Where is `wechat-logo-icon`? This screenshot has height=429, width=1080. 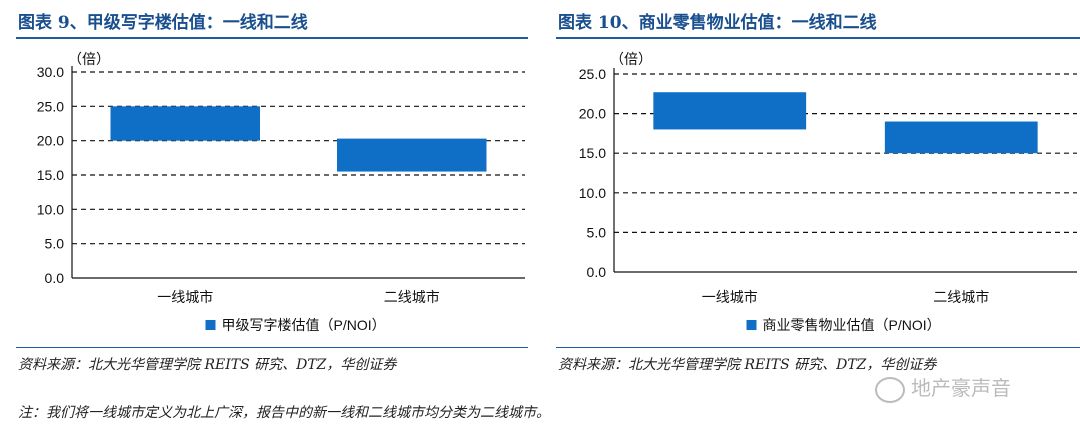
wechat-logo-icon is located at coordinates (890, 389).